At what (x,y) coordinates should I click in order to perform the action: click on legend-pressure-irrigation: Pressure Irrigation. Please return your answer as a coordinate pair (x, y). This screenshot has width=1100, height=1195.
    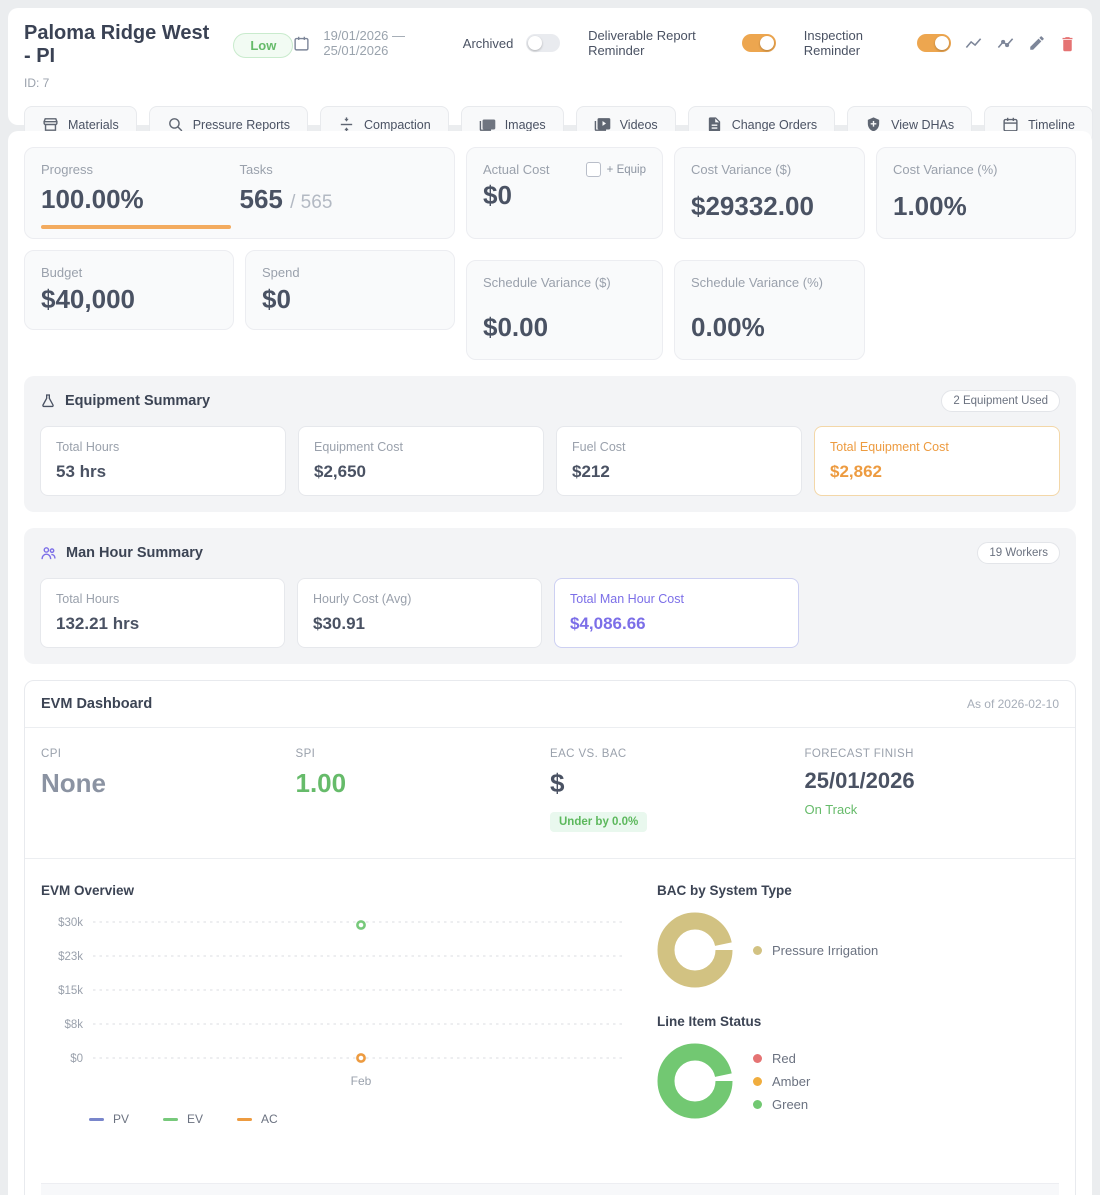
    Looking at the image, I should click on (815, 950).